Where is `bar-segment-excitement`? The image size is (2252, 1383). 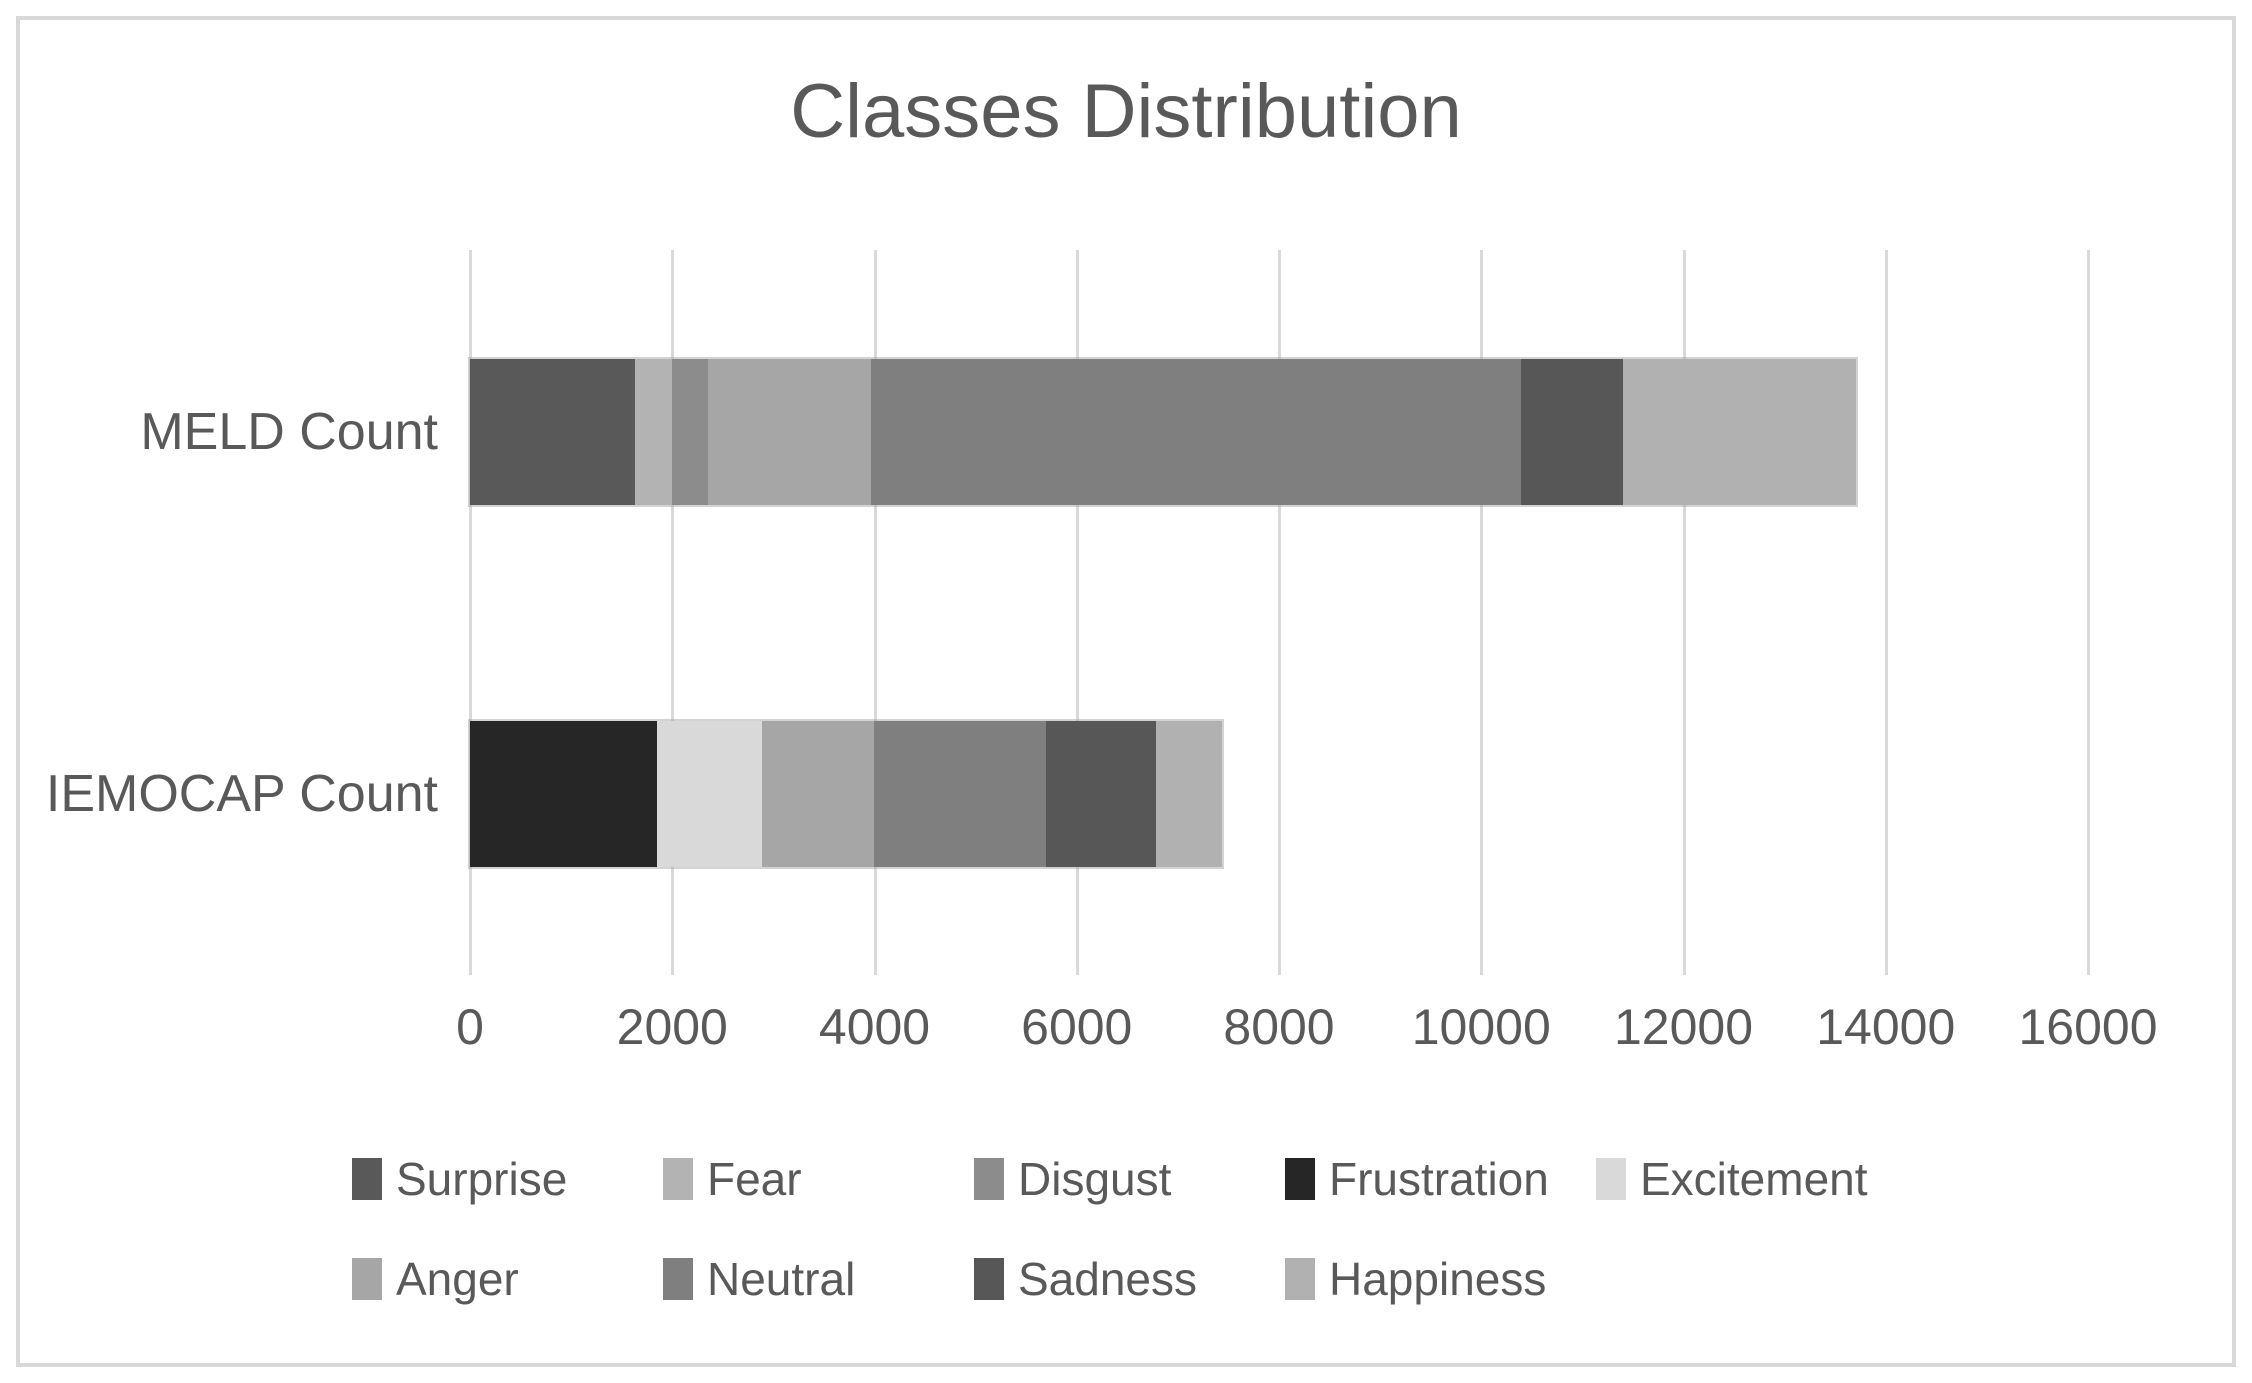 bar-segment-excitement is located at coordinates (709, 794).